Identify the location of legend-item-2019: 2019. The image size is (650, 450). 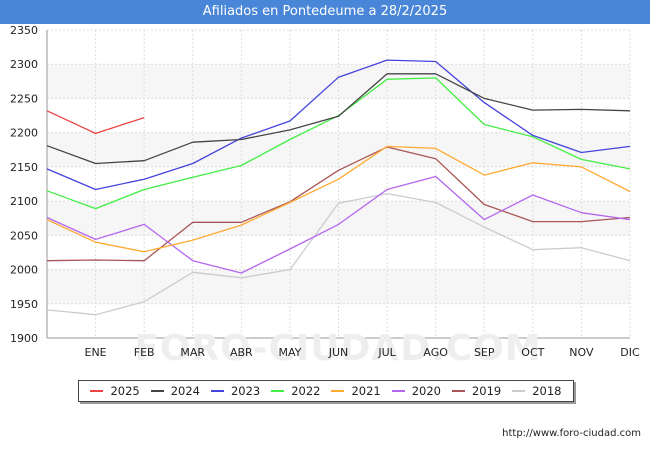
(476, 391).